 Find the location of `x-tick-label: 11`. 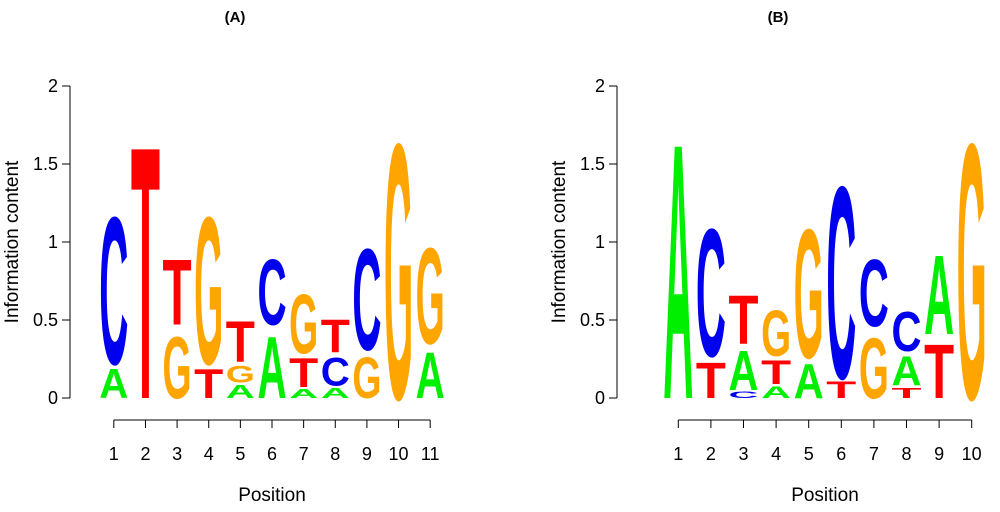

x-tick-label: 11 is located at coordinates (430, 454).